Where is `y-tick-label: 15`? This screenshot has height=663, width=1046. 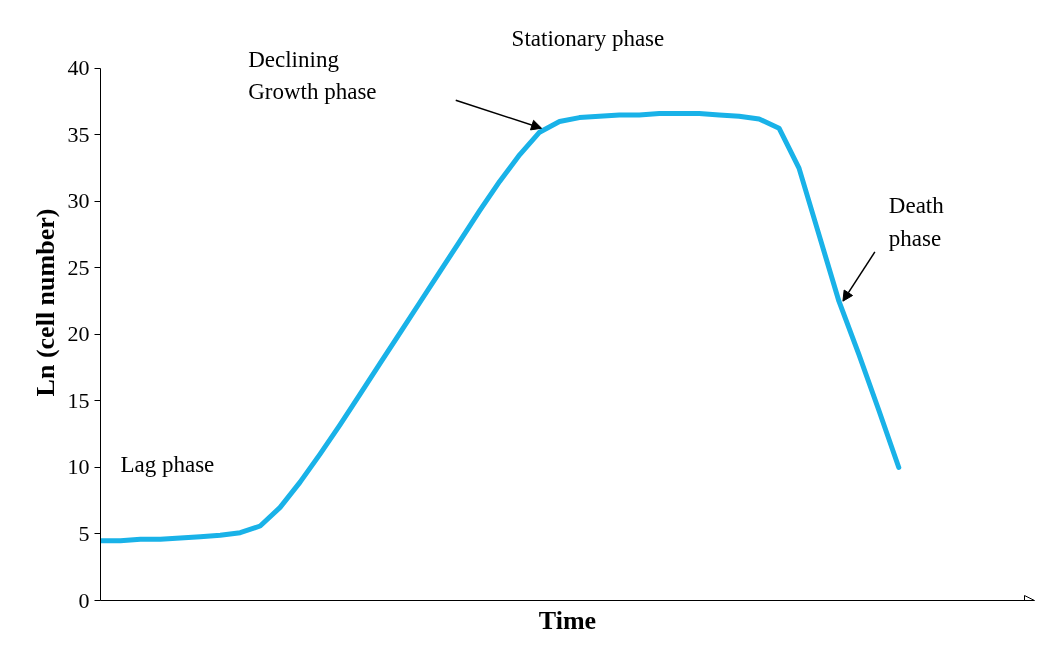 y-tick-label: 15 is located at coordinates (78, 400).